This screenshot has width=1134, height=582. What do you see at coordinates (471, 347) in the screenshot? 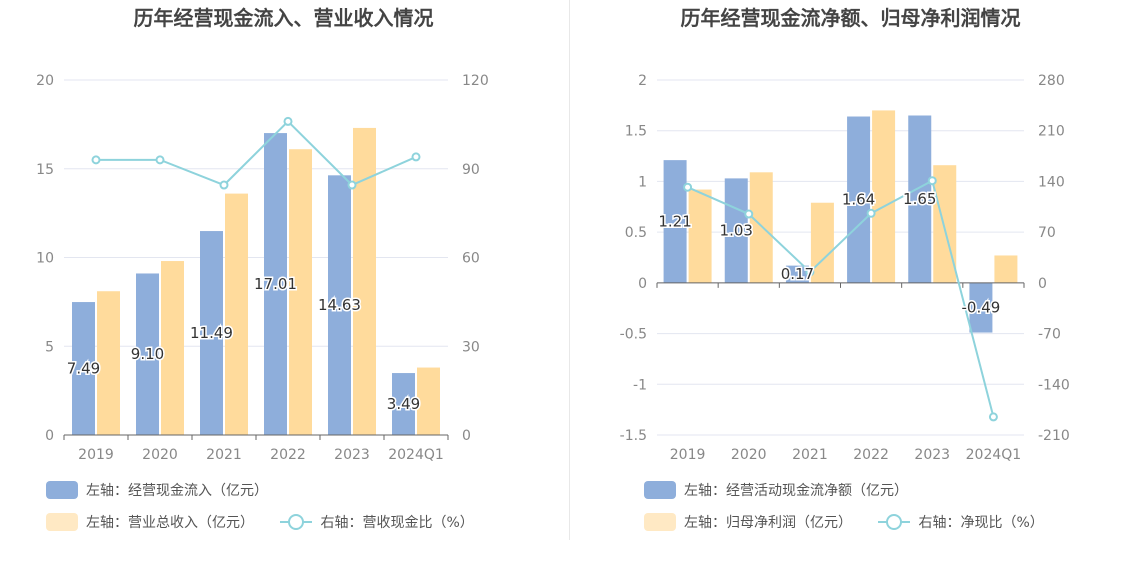
I see `right-axis-tick-label: 30` at bounding box center [471, 347].